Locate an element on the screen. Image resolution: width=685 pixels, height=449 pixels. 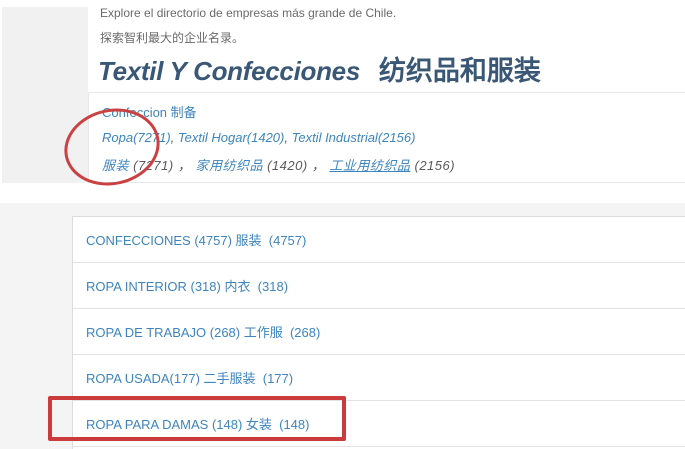
page-title-zh: 纺织品和服装 is located at coordinates (459, 71).